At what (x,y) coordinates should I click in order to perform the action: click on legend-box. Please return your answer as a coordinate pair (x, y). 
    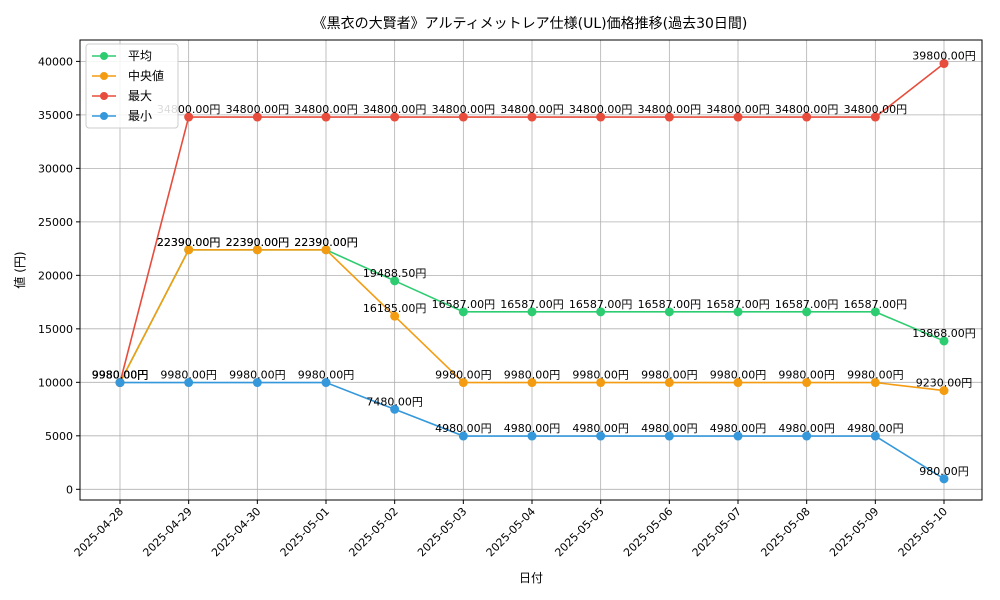
    Looking at the image, I should click on (132, 86).